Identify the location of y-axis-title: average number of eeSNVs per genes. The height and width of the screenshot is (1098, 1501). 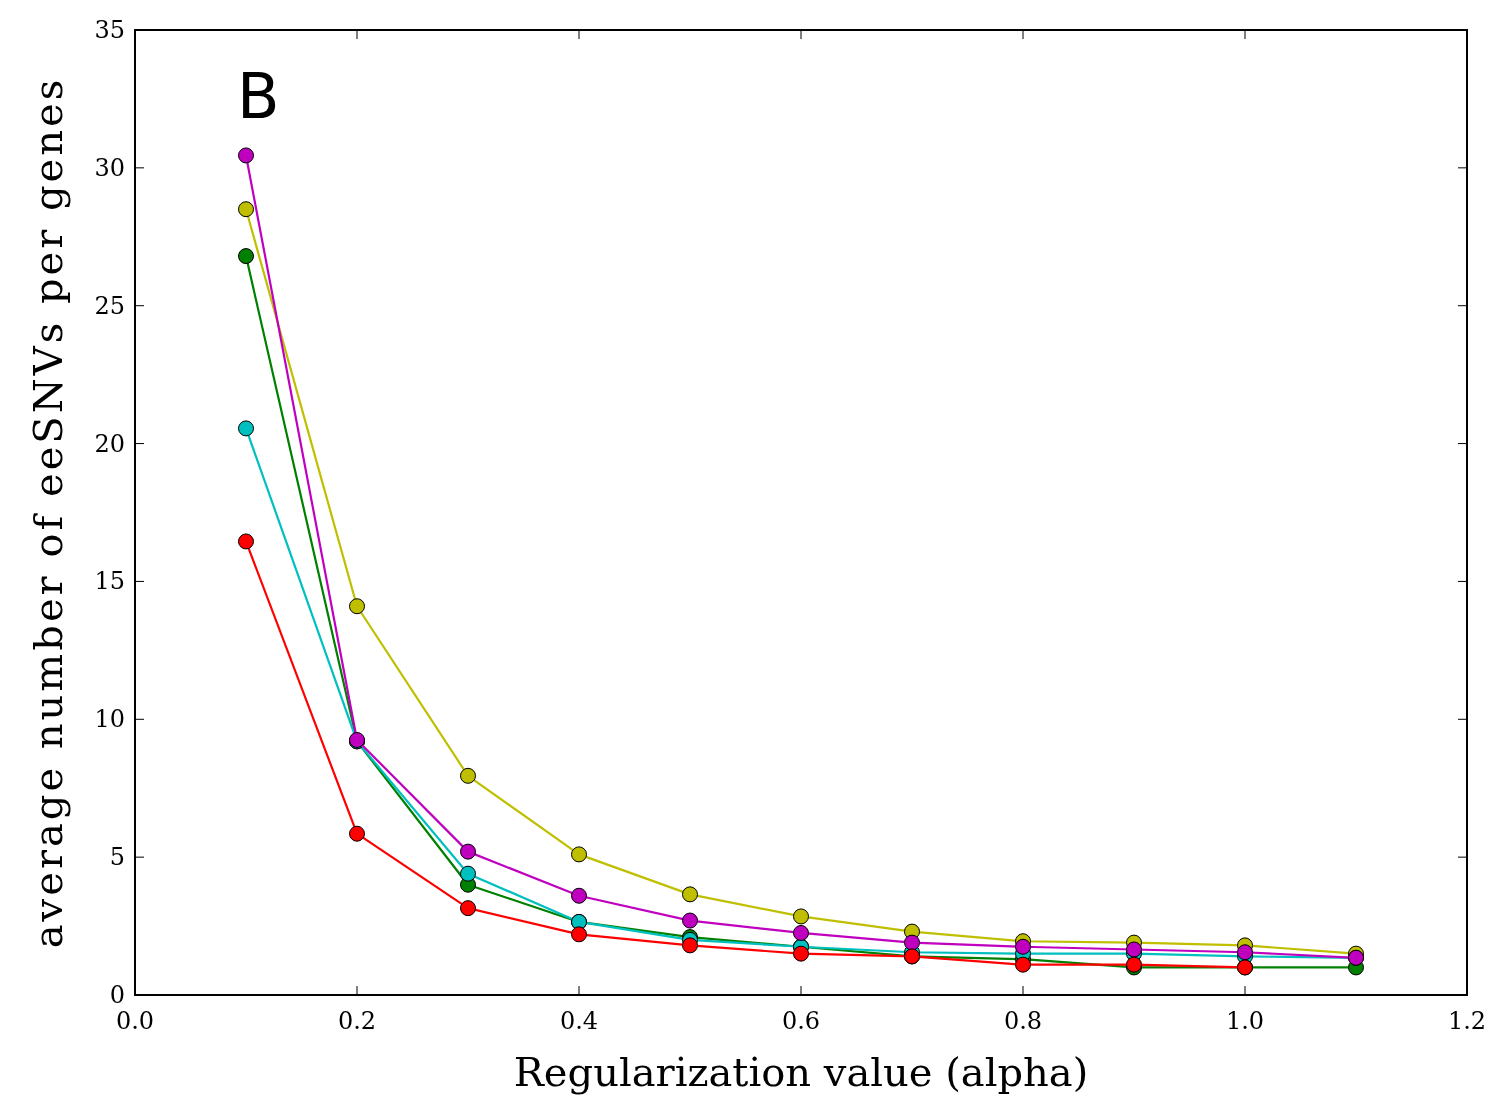
(48, 512).